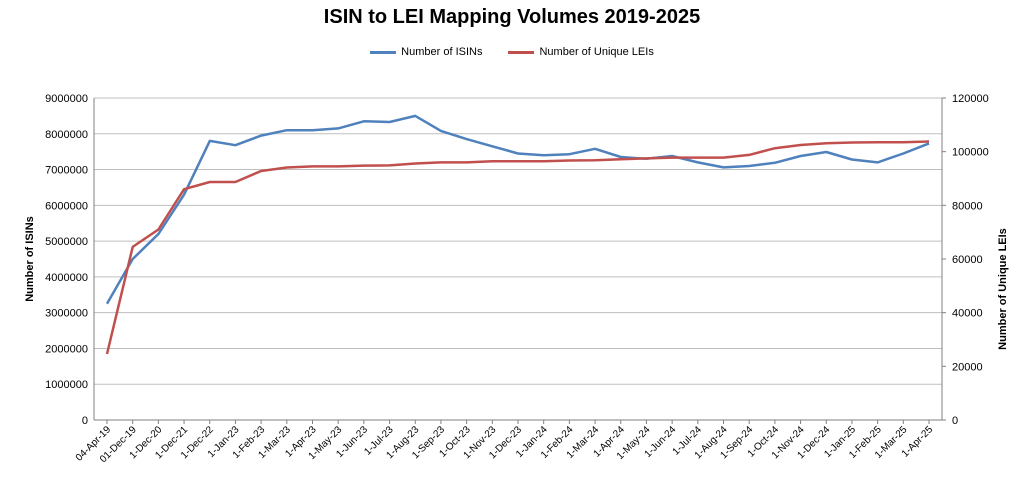  I want to click on y2-tick-label: 80000, so click(967, 206).